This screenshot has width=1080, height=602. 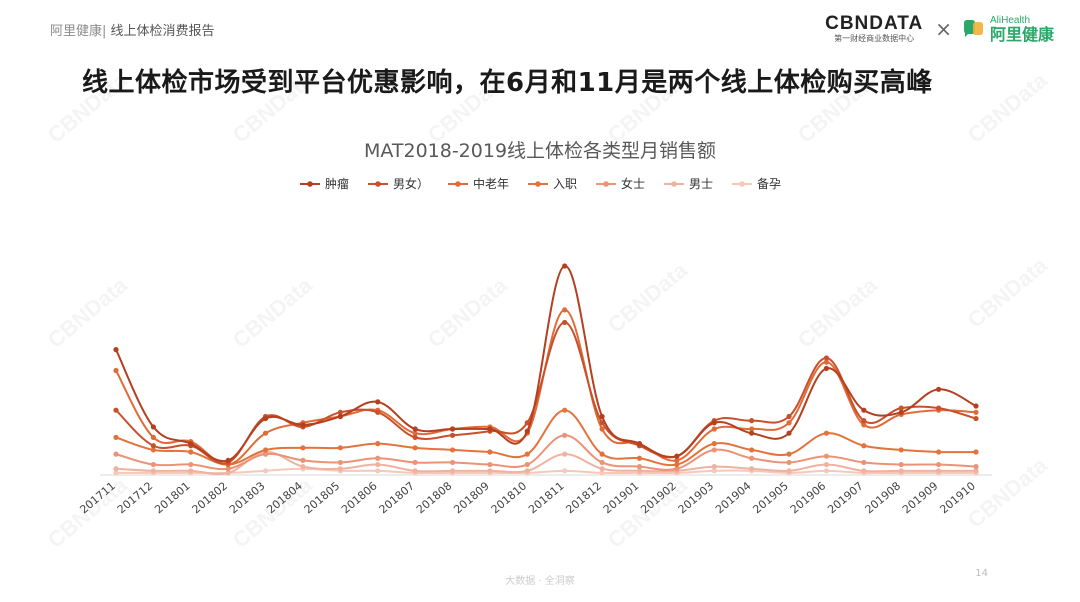 What do you see at coordinates (943, 29) in the screenshot?
I see `times-icon: ×` at bounding box center [943, 29].